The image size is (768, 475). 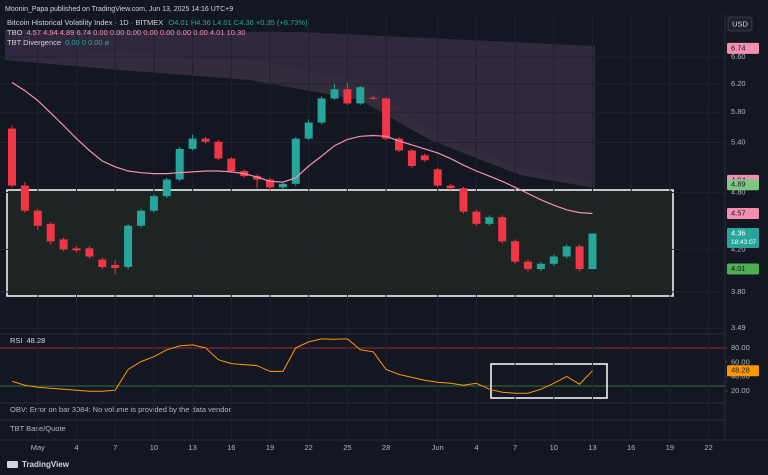 What do you see at coordinates (738, 248) in the screenshot?
I see `y-tick-label: 4.20` at bounding box center [738, 248].